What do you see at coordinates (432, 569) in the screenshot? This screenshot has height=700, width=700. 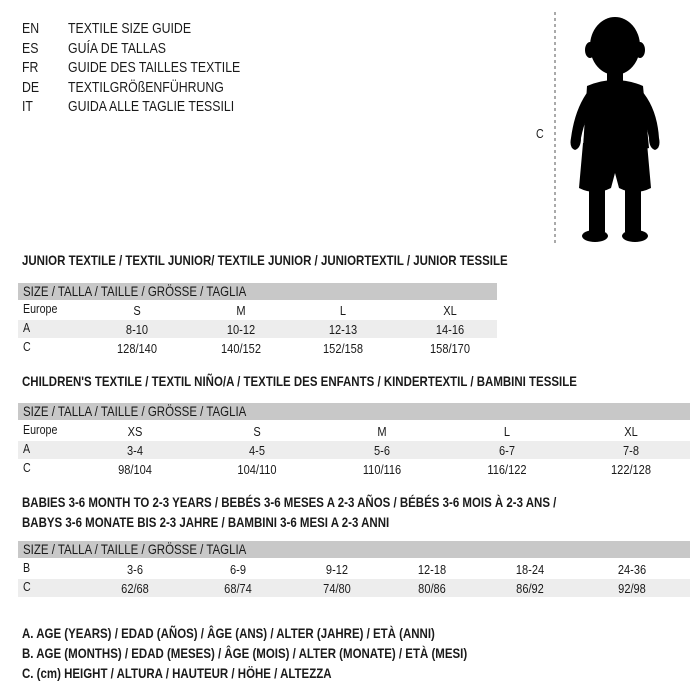 I see `table-cell: 12-18` at bounding box center [432, 569].